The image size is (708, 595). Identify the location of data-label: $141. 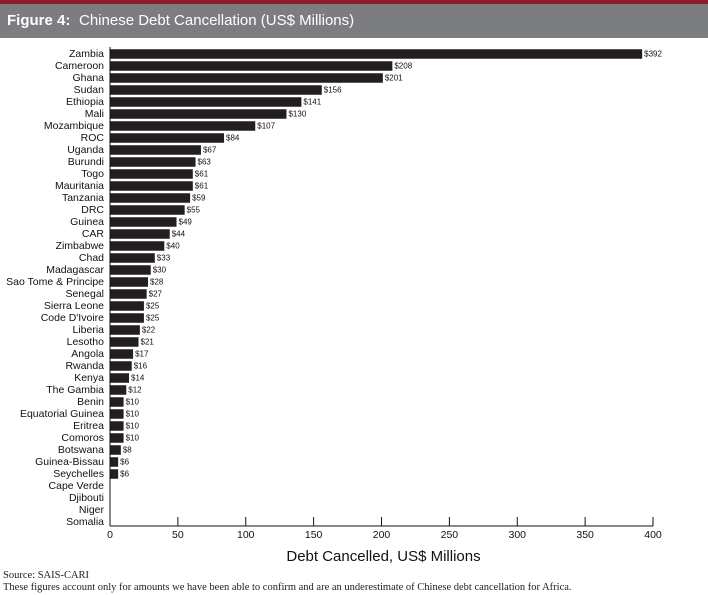
(312, 102).